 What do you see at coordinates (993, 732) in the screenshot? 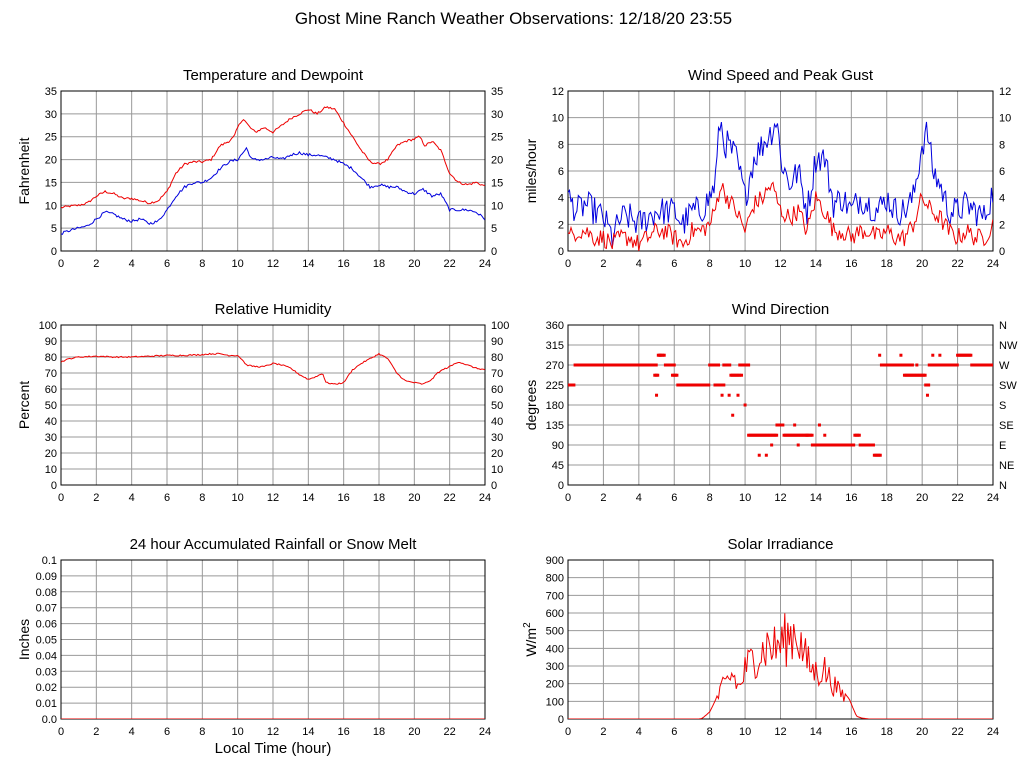
I see `solar-x-tick-label: 24` at bounding box center [993, 732].